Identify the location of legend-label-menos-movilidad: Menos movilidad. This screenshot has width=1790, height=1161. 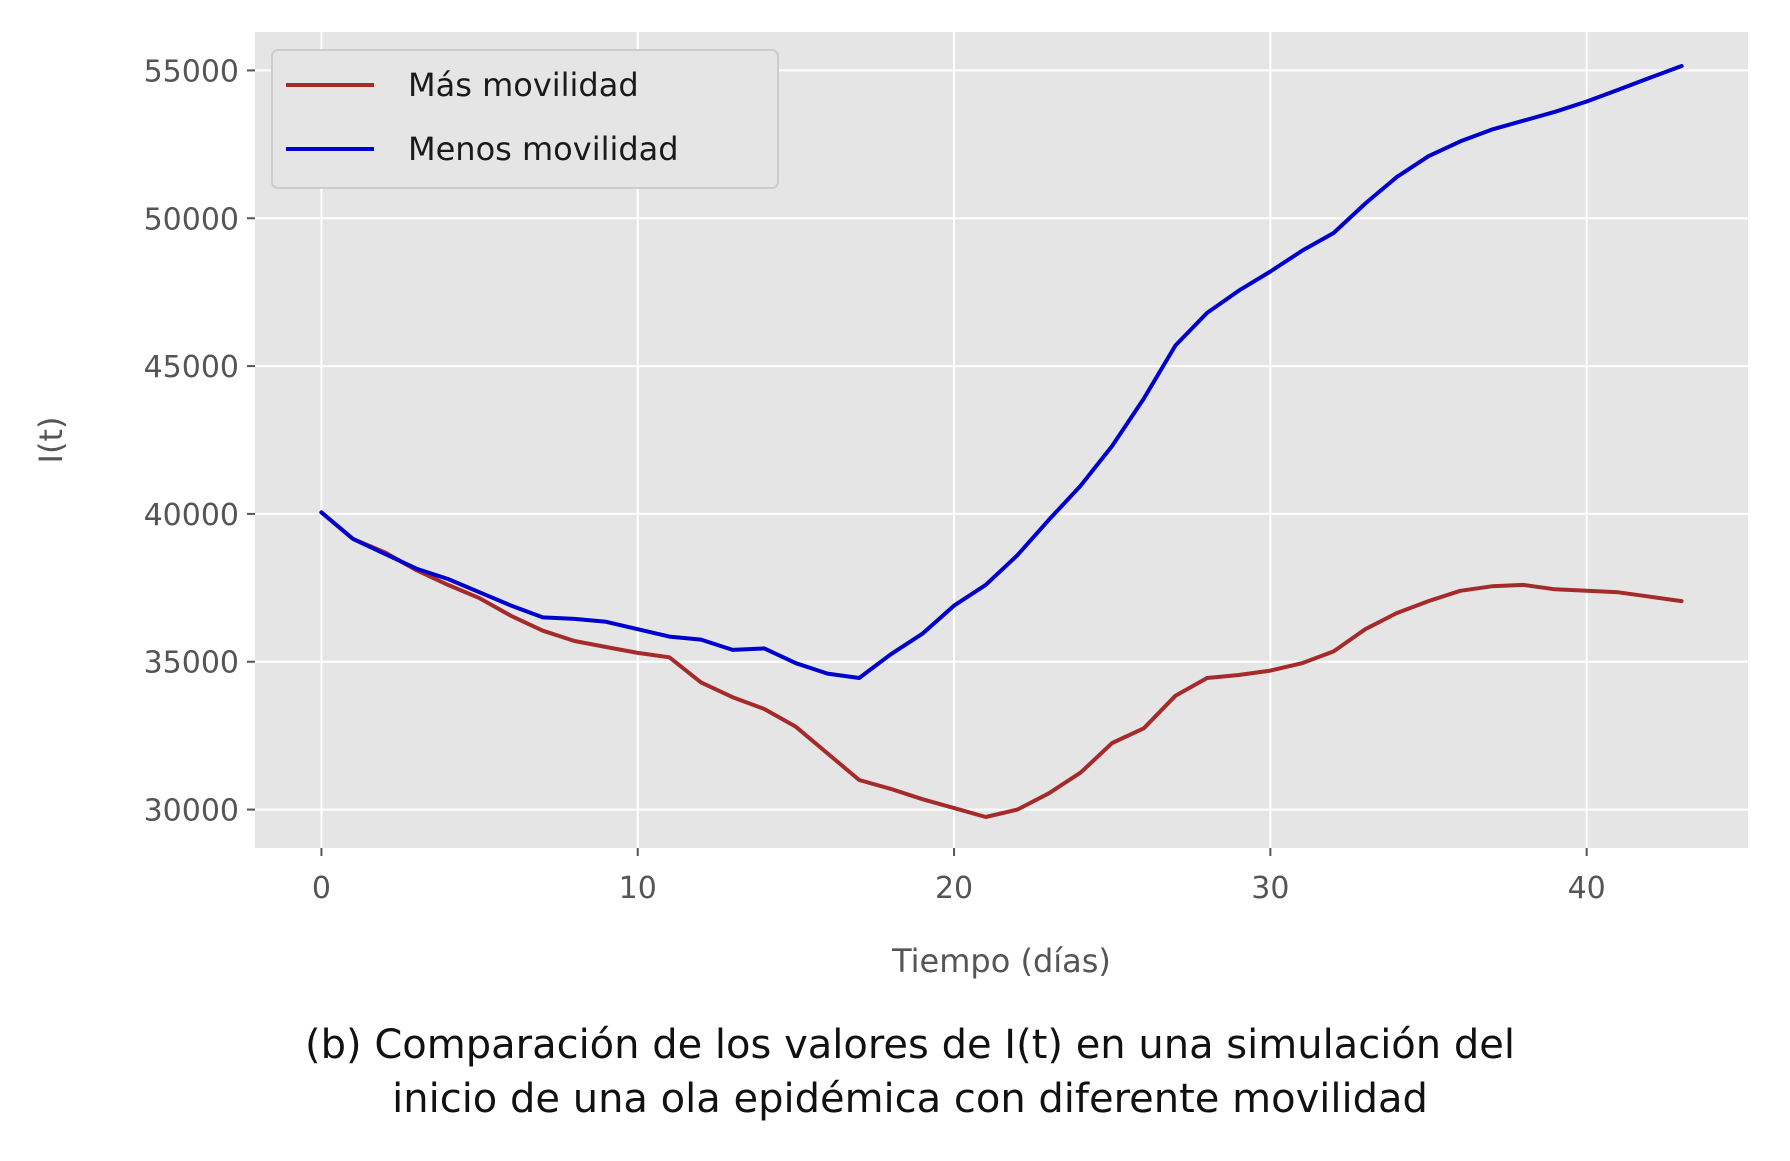
(543, 149).